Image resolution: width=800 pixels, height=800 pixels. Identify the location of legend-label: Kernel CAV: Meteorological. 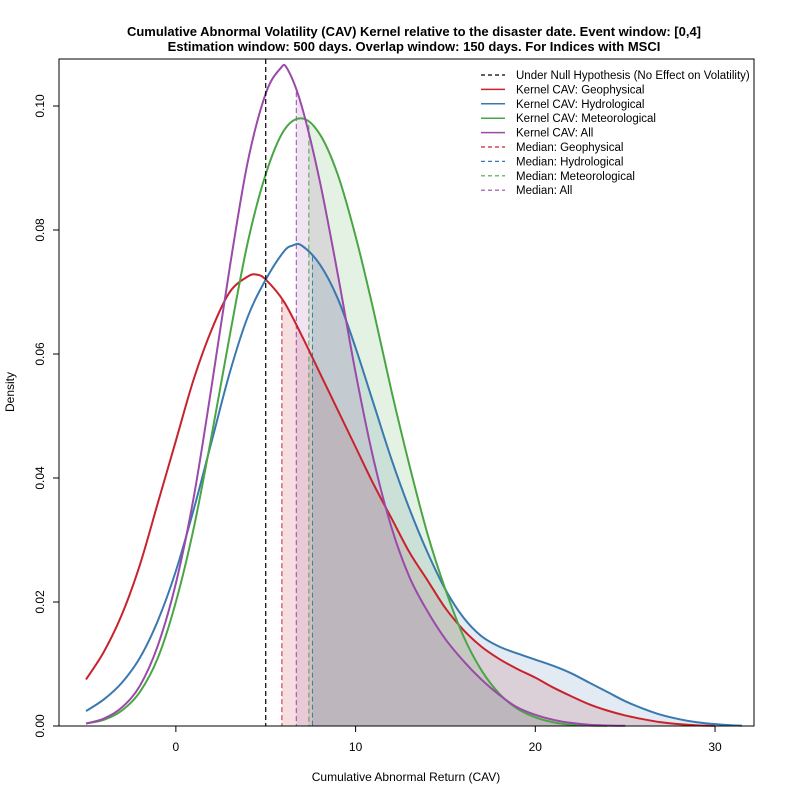
(586, 119).